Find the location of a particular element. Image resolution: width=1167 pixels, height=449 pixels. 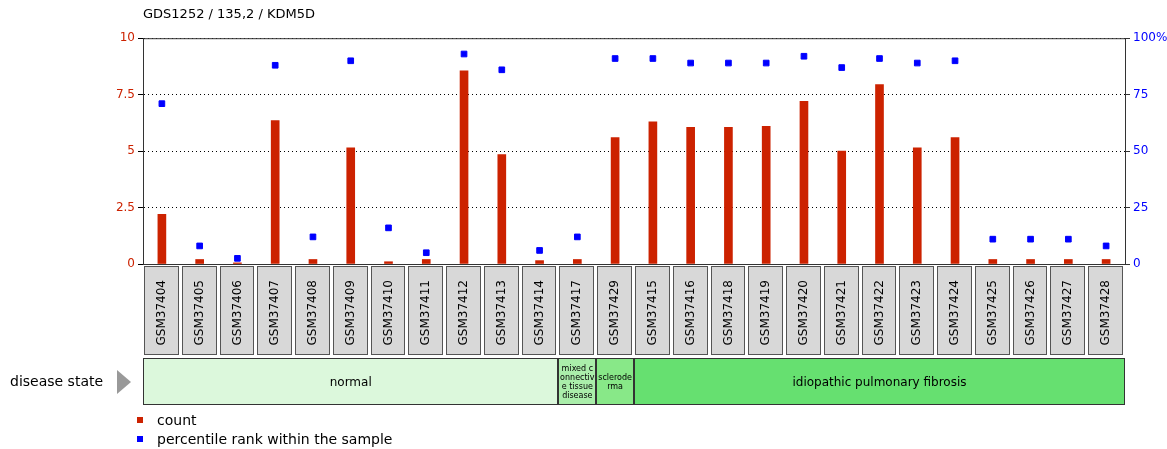

x-tick-label: GSM37429 is located at coordinates (614, 313).